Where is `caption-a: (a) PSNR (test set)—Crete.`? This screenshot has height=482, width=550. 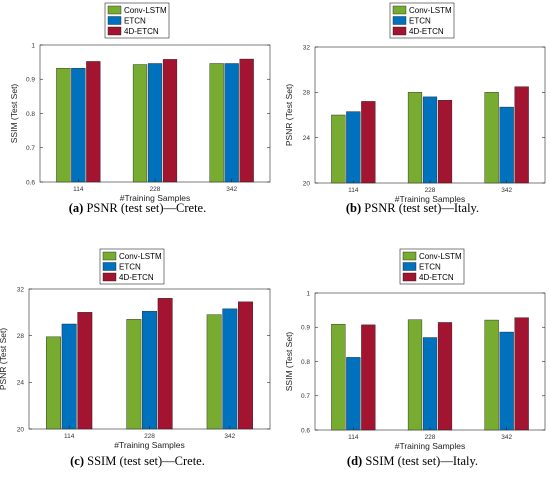 caption-a: (a) PSNR (test set)—Crete. is located at coordinates (137, 208).